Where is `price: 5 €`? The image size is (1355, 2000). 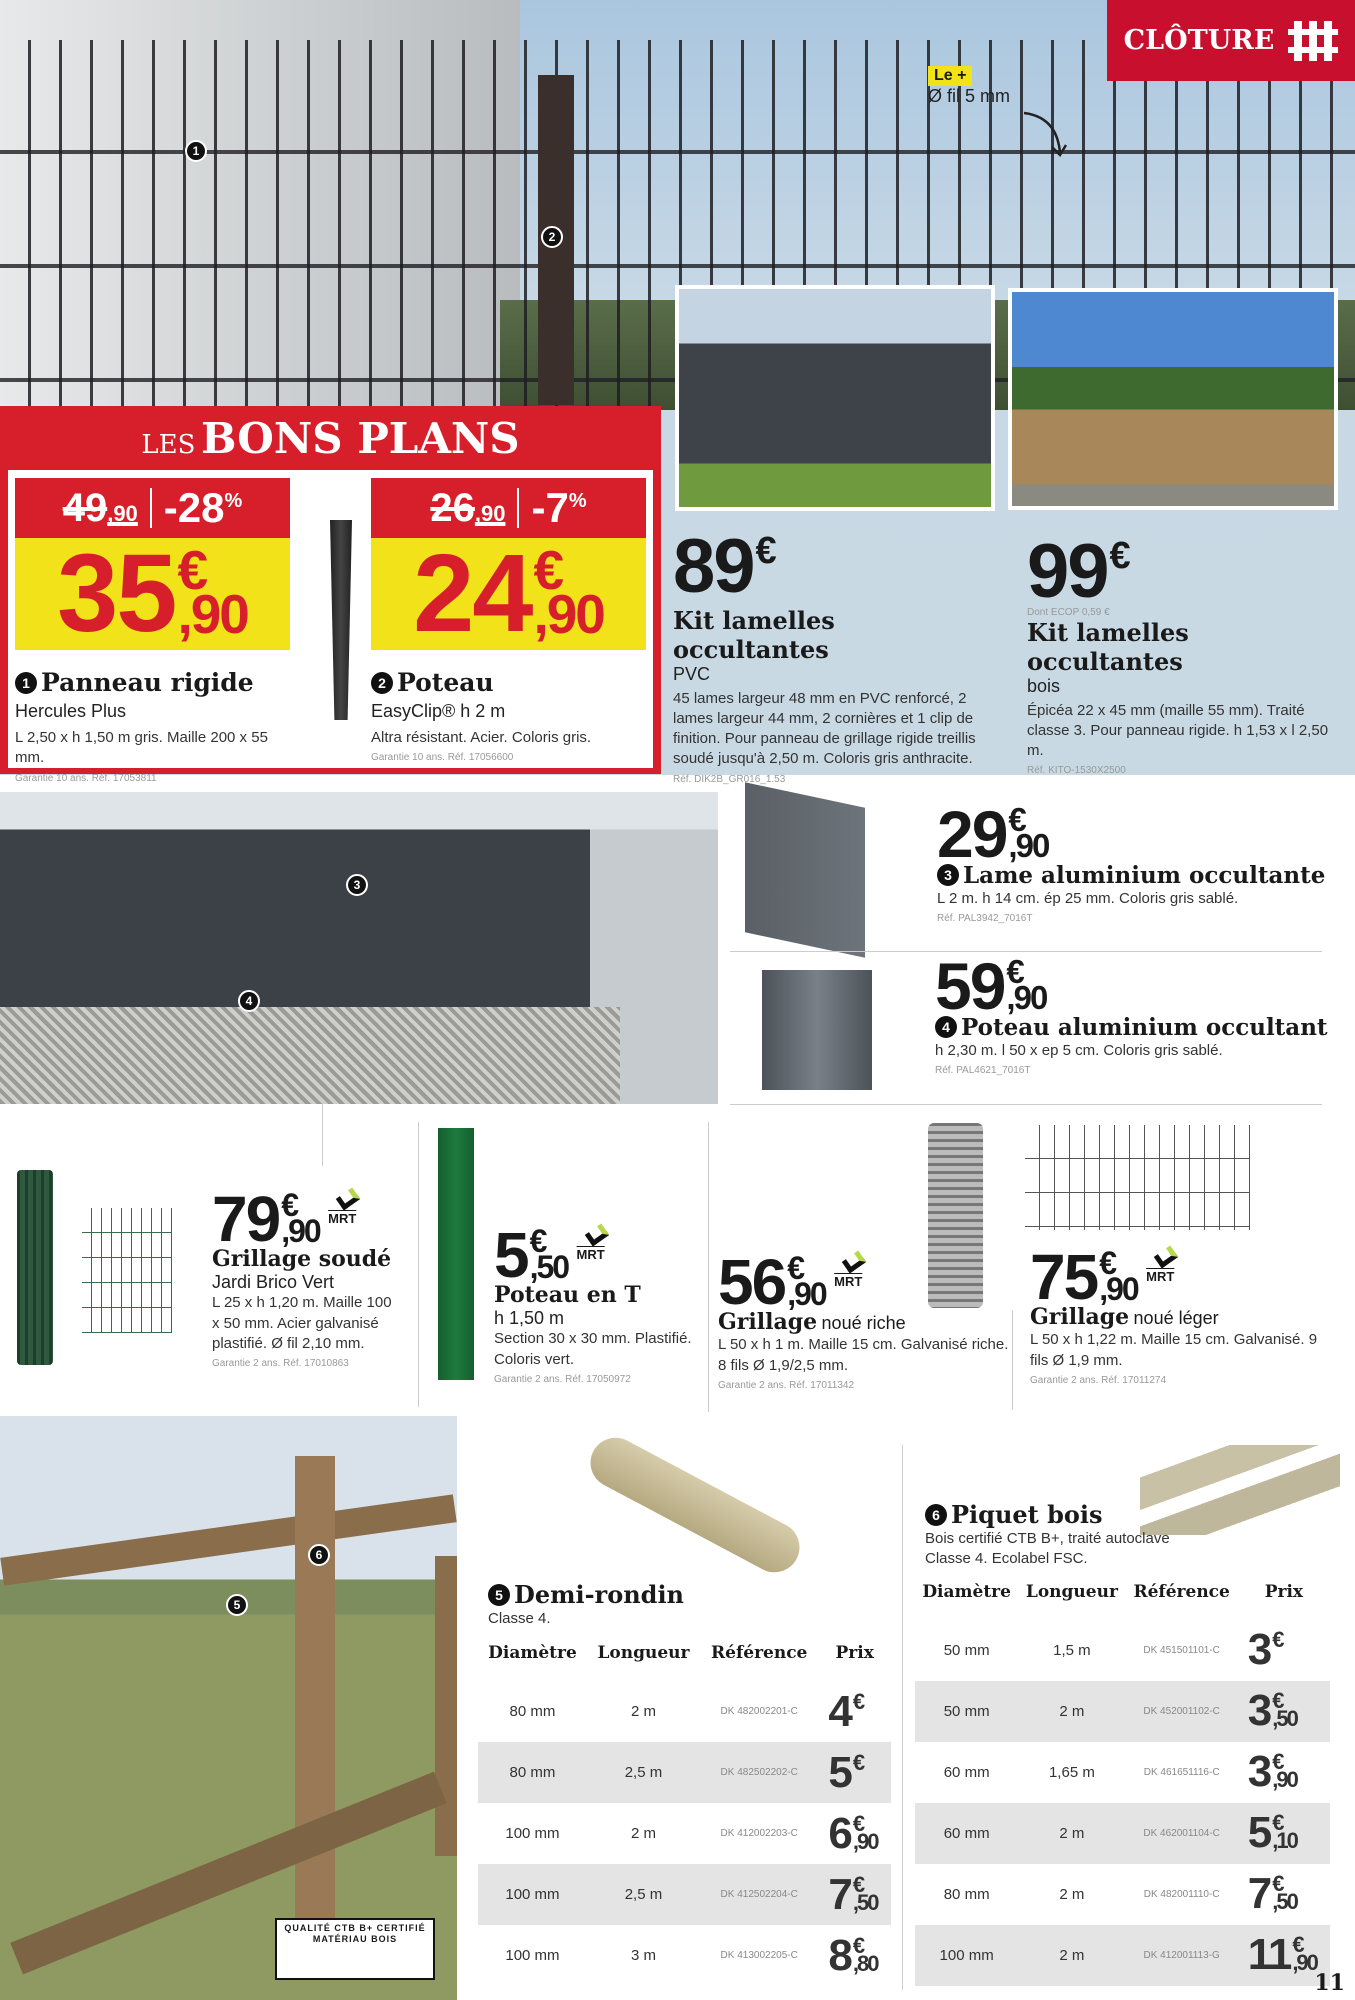 price: 5 € is located at coordinates (854, 1773).